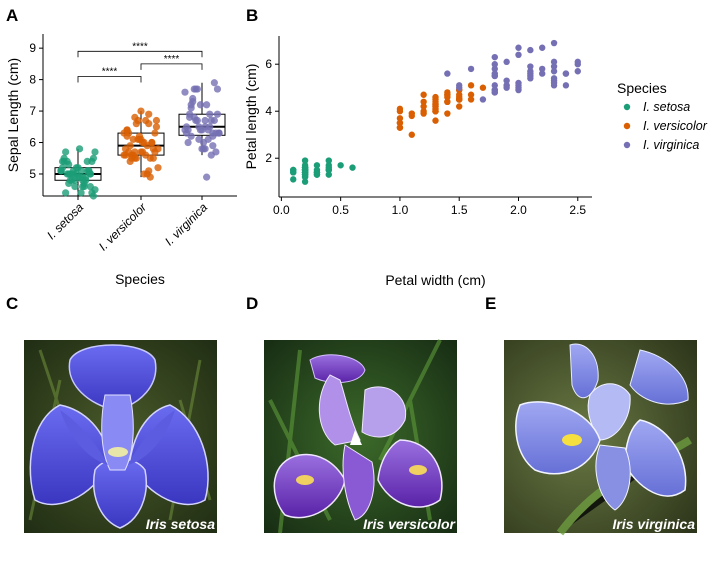 The width and height of the screenshot is (720, 576). I want to click on x-tick-label: I. versicolor, so click(123, 227).